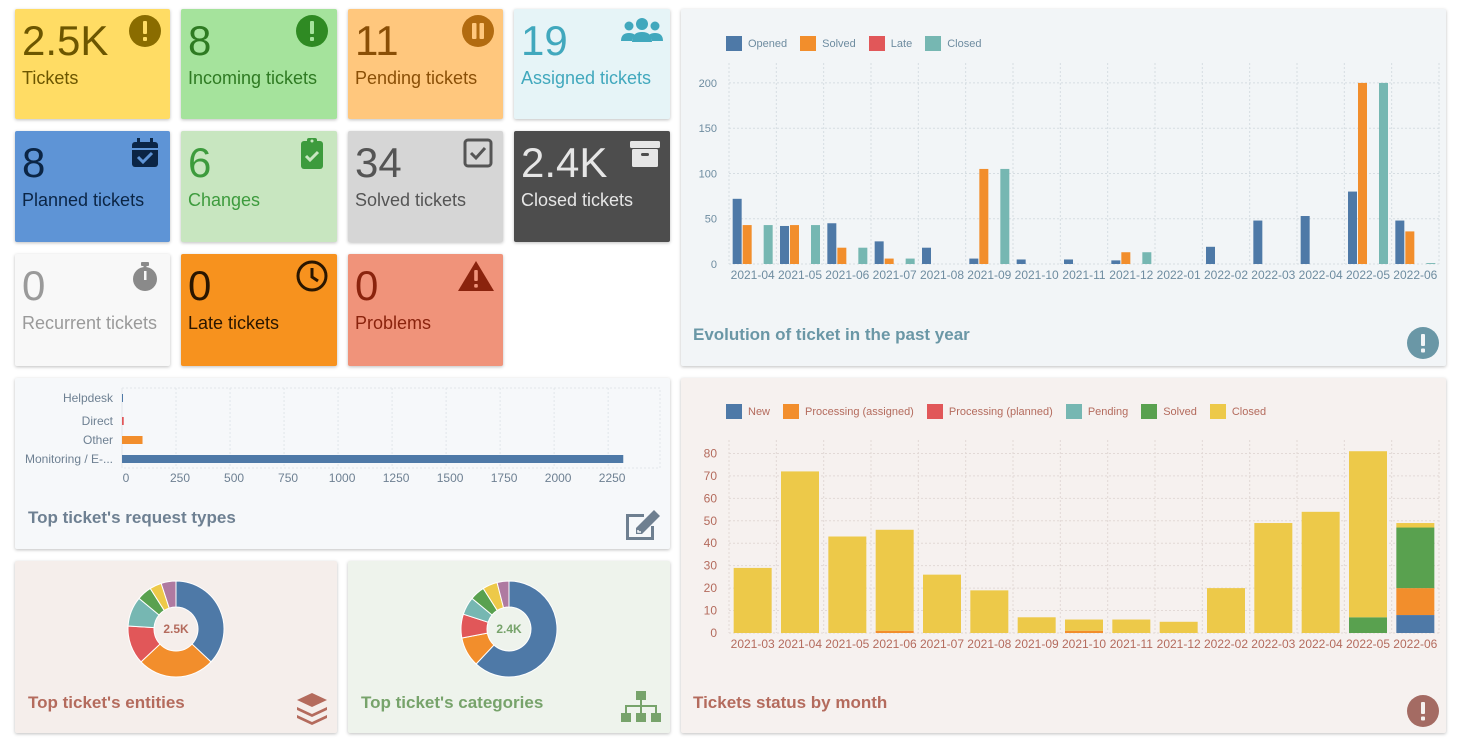  Describe the element at coordinates (859, 411) in the screenshot. I see `legend-label: Processing (assigned)` at that location.